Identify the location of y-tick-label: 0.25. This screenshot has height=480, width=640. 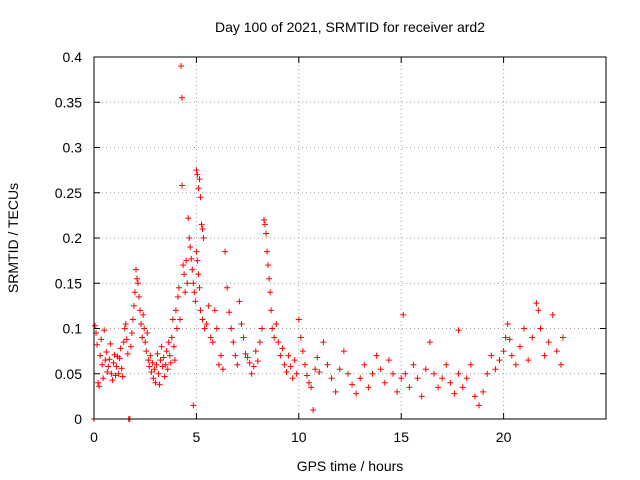
(68, 193).